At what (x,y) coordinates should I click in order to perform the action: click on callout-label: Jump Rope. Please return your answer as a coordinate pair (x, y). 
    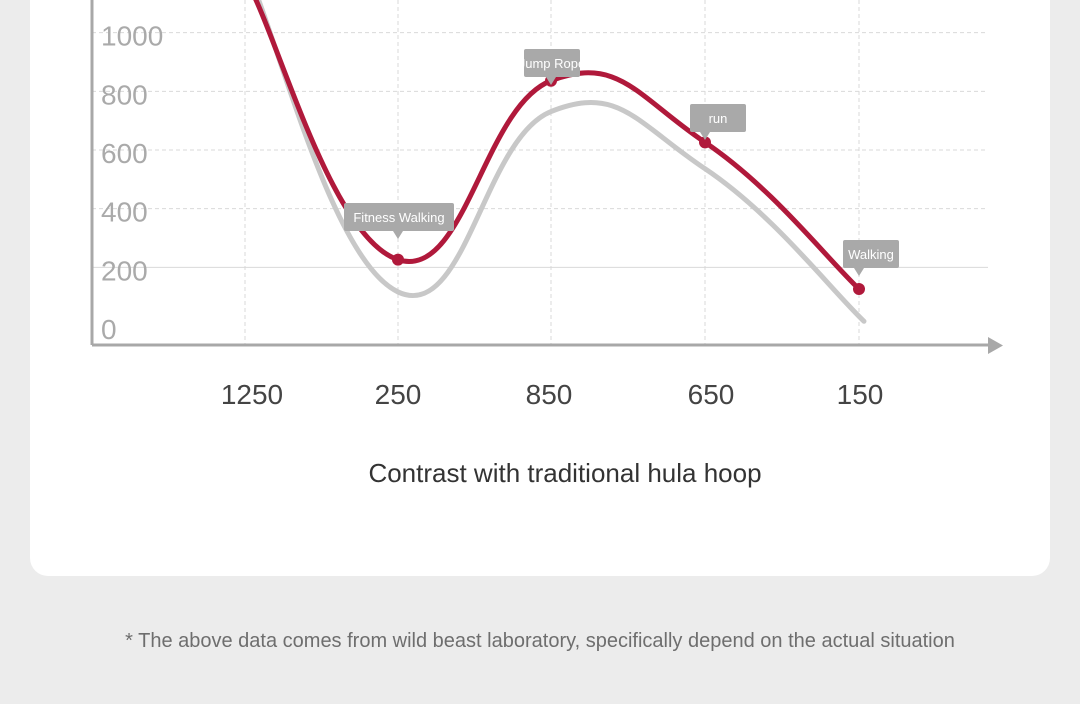
    Looking at the image, I should click on (552, 63).